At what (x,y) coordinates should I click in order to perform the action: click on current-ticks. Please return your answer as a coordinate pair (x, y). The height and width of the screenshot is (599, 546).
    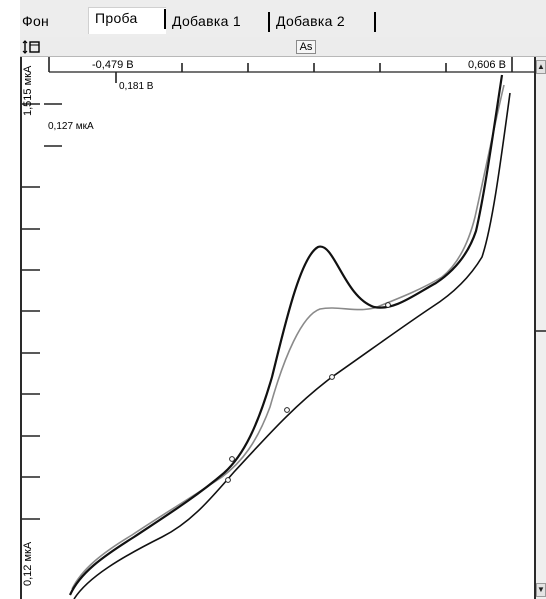
    Looking at the image, I should click on (42, 311).